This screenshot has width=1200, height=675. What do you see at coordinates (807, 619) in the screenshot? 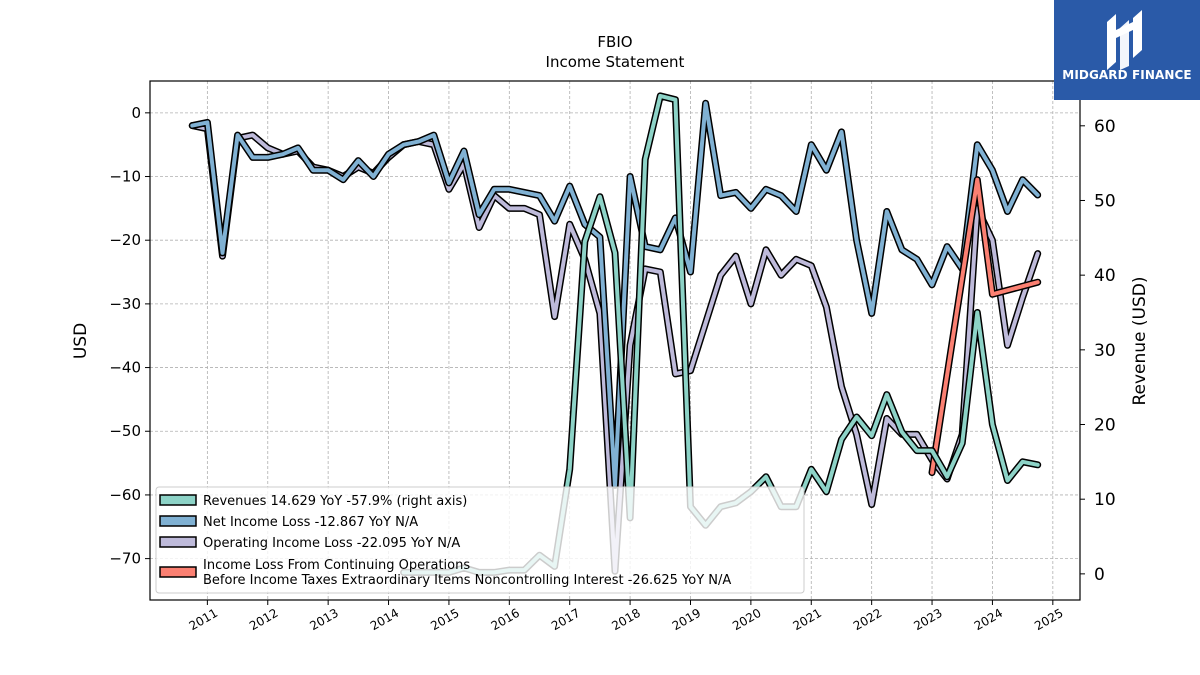
I see `x-tick-label: 2021` at bounding box center [807, 619].